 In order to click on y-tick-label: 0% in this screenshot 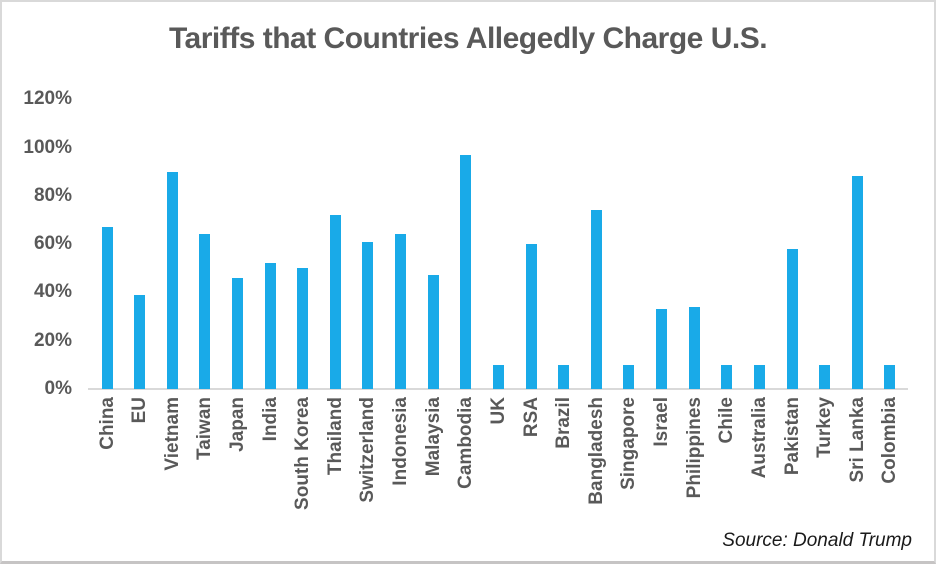, I will do `click(58, 388)`.